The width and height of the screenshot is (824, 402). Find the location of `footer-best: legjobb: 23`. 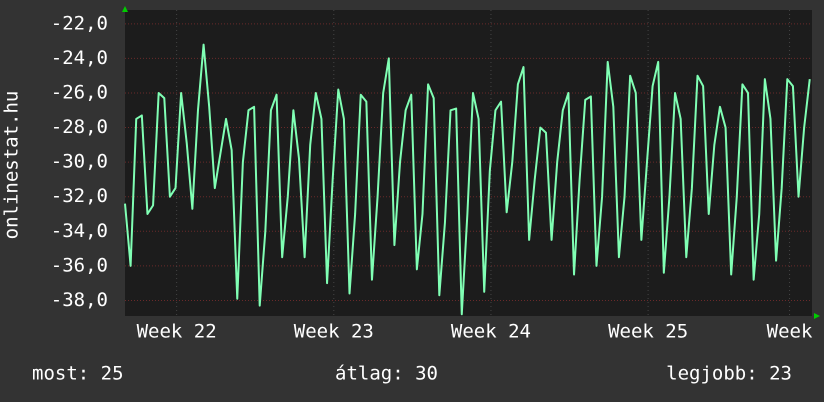

footer-best: legjobb: 23 is located at coordinates (729, 374).